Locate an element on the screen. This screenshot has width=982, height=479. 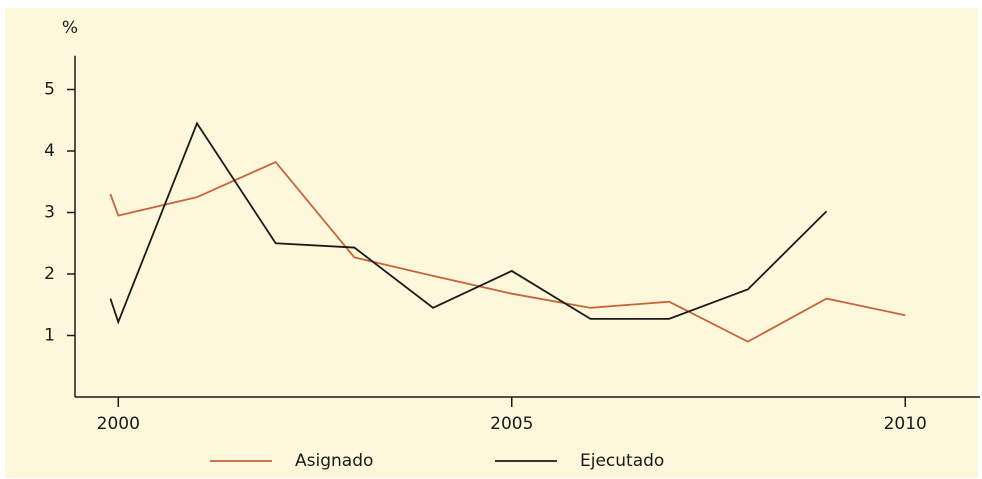
y-axis-label: % is located at coordinates (70, 28).